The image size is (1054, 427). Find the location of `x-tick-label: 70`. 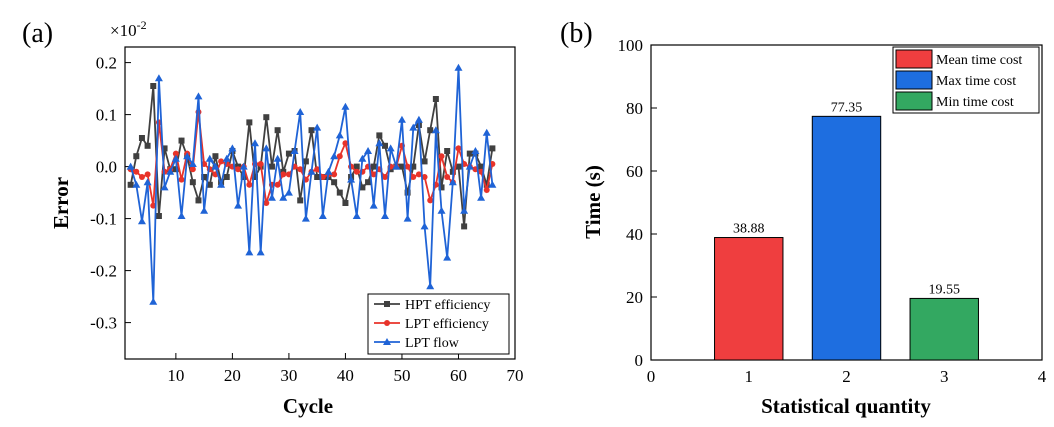

x-tick-label: 70 is located at coordinates (515, 375).